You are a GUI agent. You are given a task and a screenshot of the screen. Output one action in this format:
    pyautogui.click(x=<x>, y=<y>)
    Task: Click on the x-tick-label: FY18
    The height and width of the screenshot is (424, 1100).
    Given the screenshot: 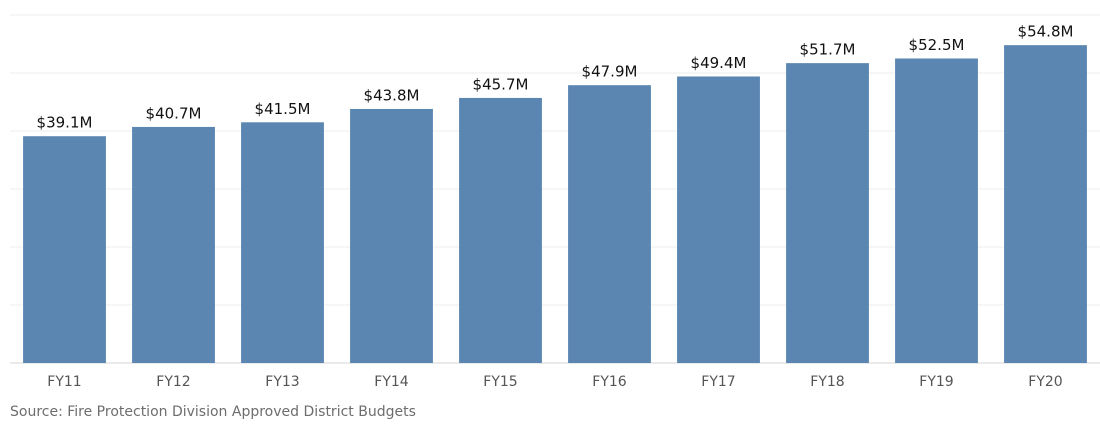 What is the action you would take?
    pyautogui.click(x=827, y=382)
    